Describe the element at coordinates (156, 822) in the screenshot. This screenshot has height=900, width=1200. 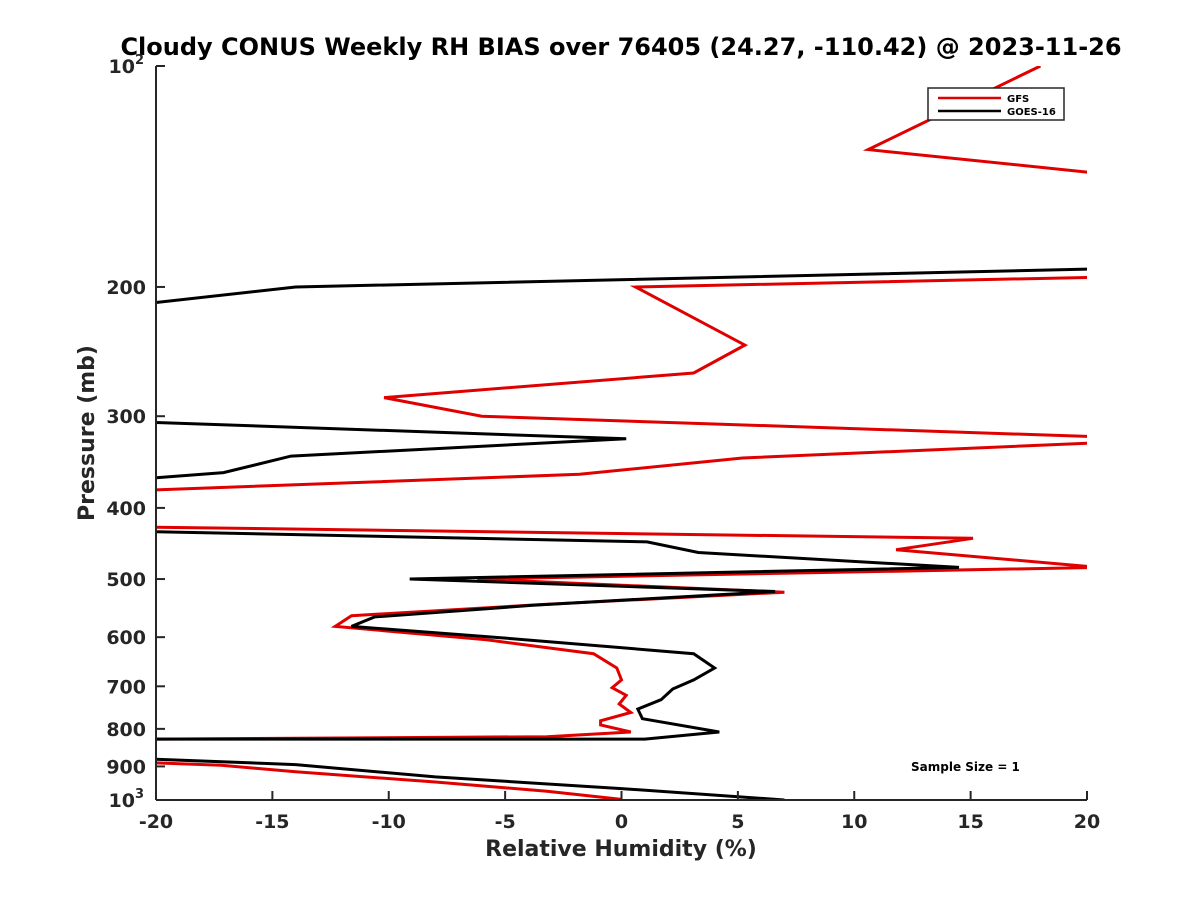
I see `x-tick-label: -20` at that location.